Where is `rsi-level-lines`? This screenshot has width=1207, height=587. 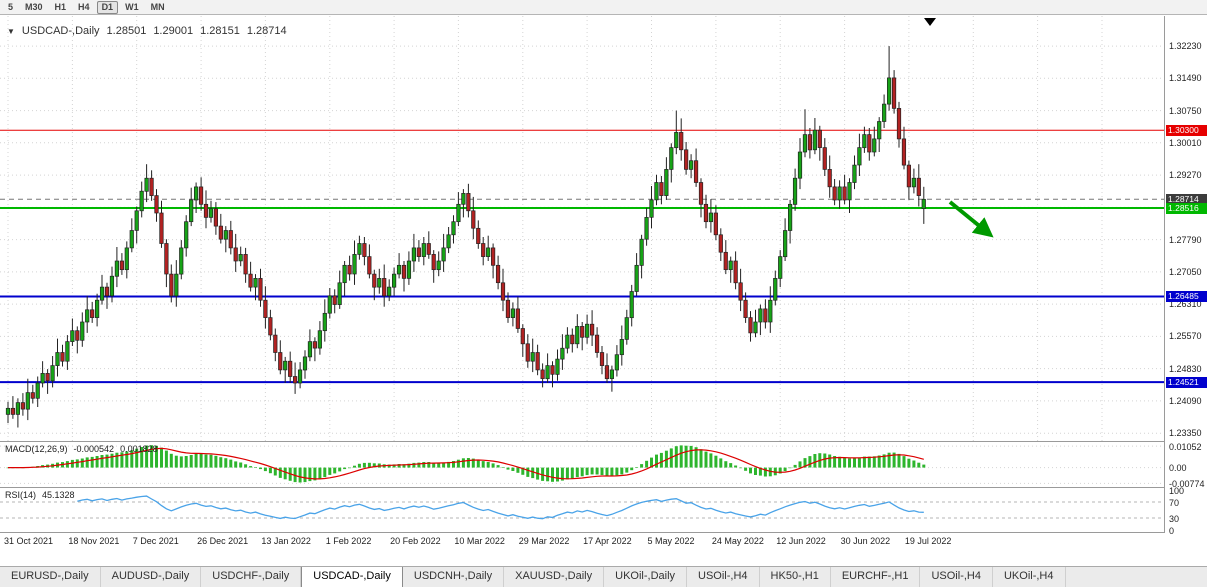 rsi-level-lines is located at coordinates (582, 510).